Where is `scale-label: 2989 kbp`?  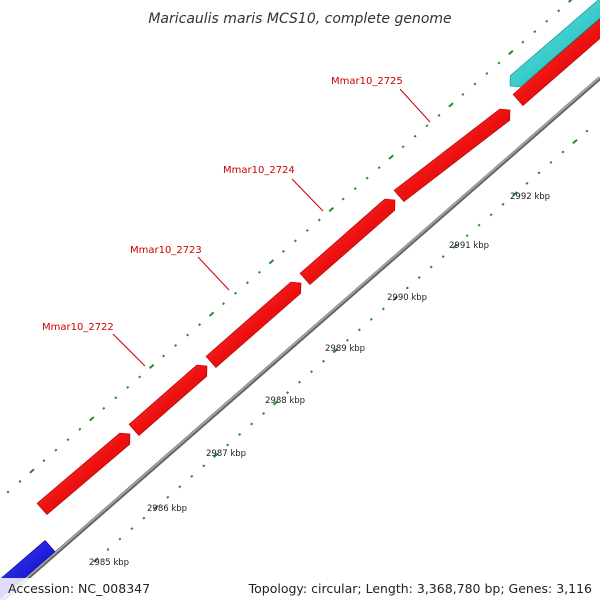 scale-label: 2989 kbp is located at coordinates (345, 349).